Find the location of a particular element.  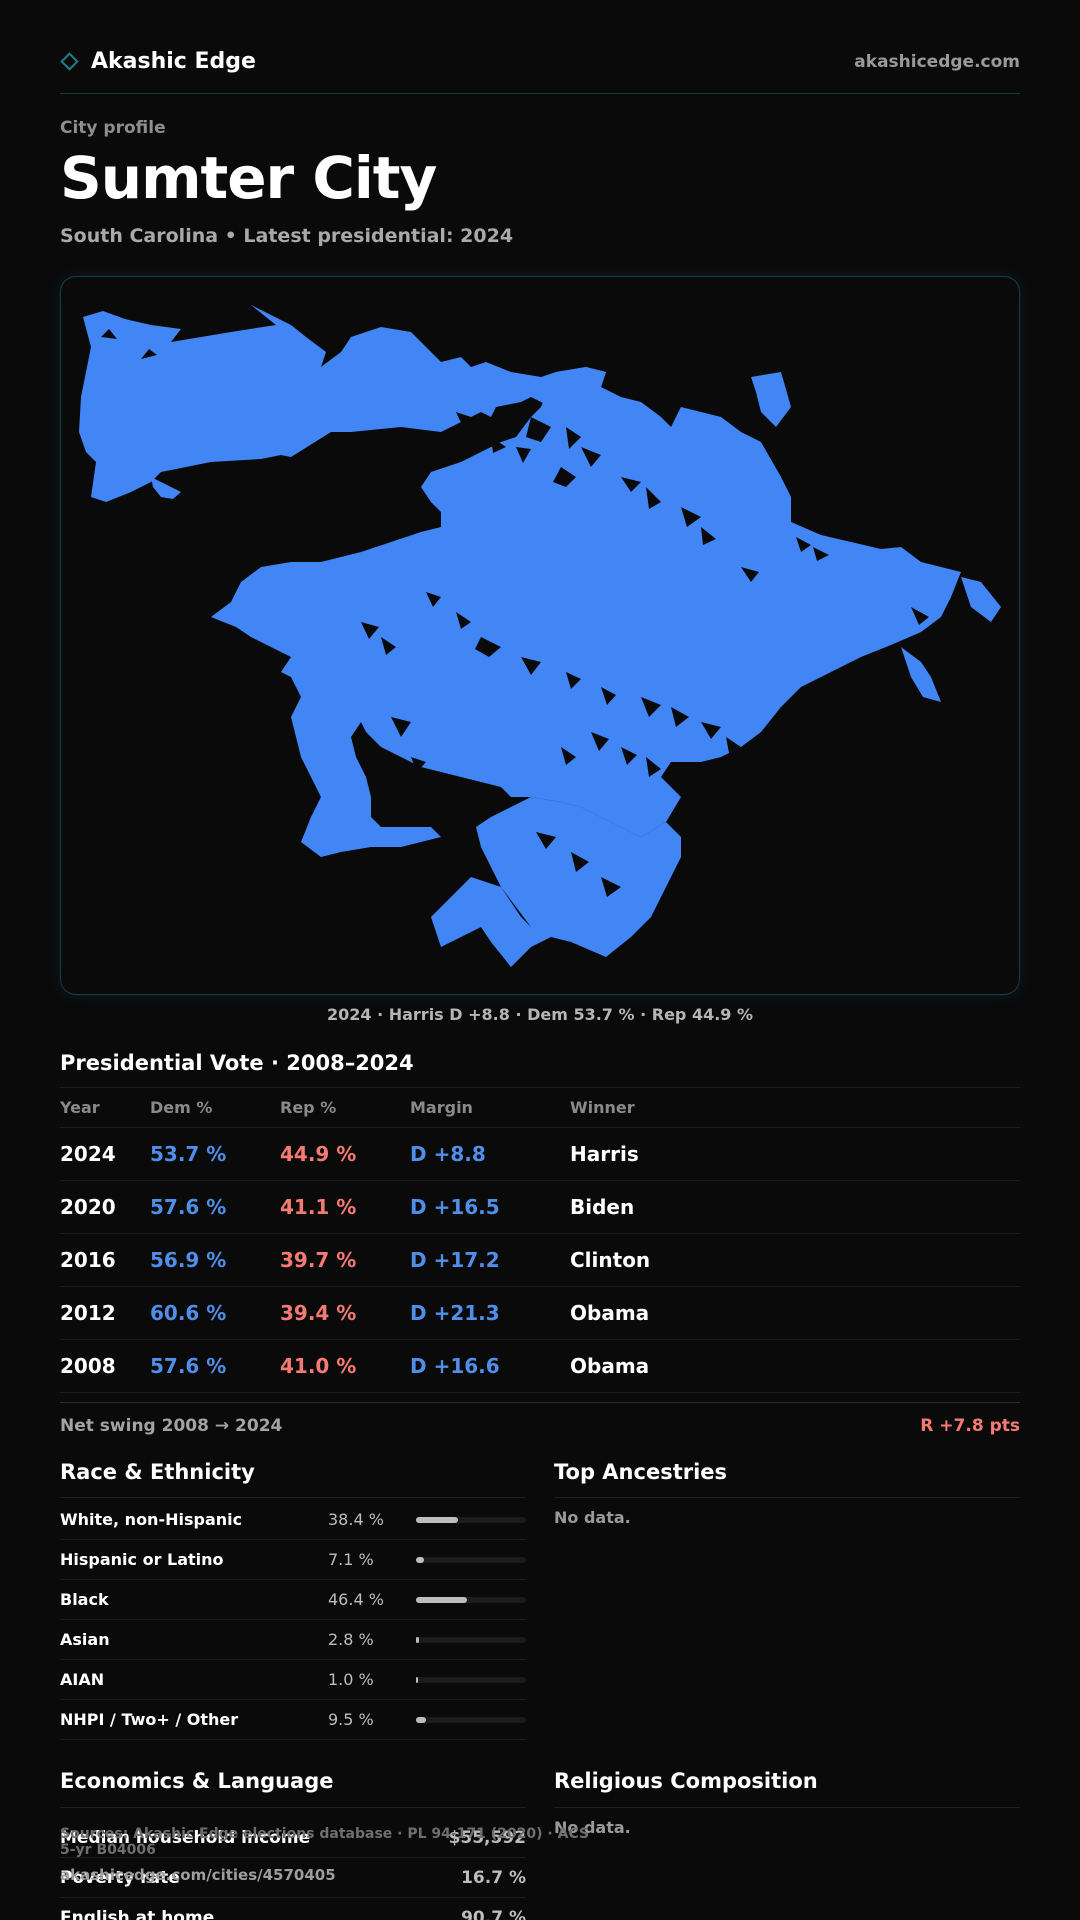

page-title: Sumter City is located at coordinates (248, 178).